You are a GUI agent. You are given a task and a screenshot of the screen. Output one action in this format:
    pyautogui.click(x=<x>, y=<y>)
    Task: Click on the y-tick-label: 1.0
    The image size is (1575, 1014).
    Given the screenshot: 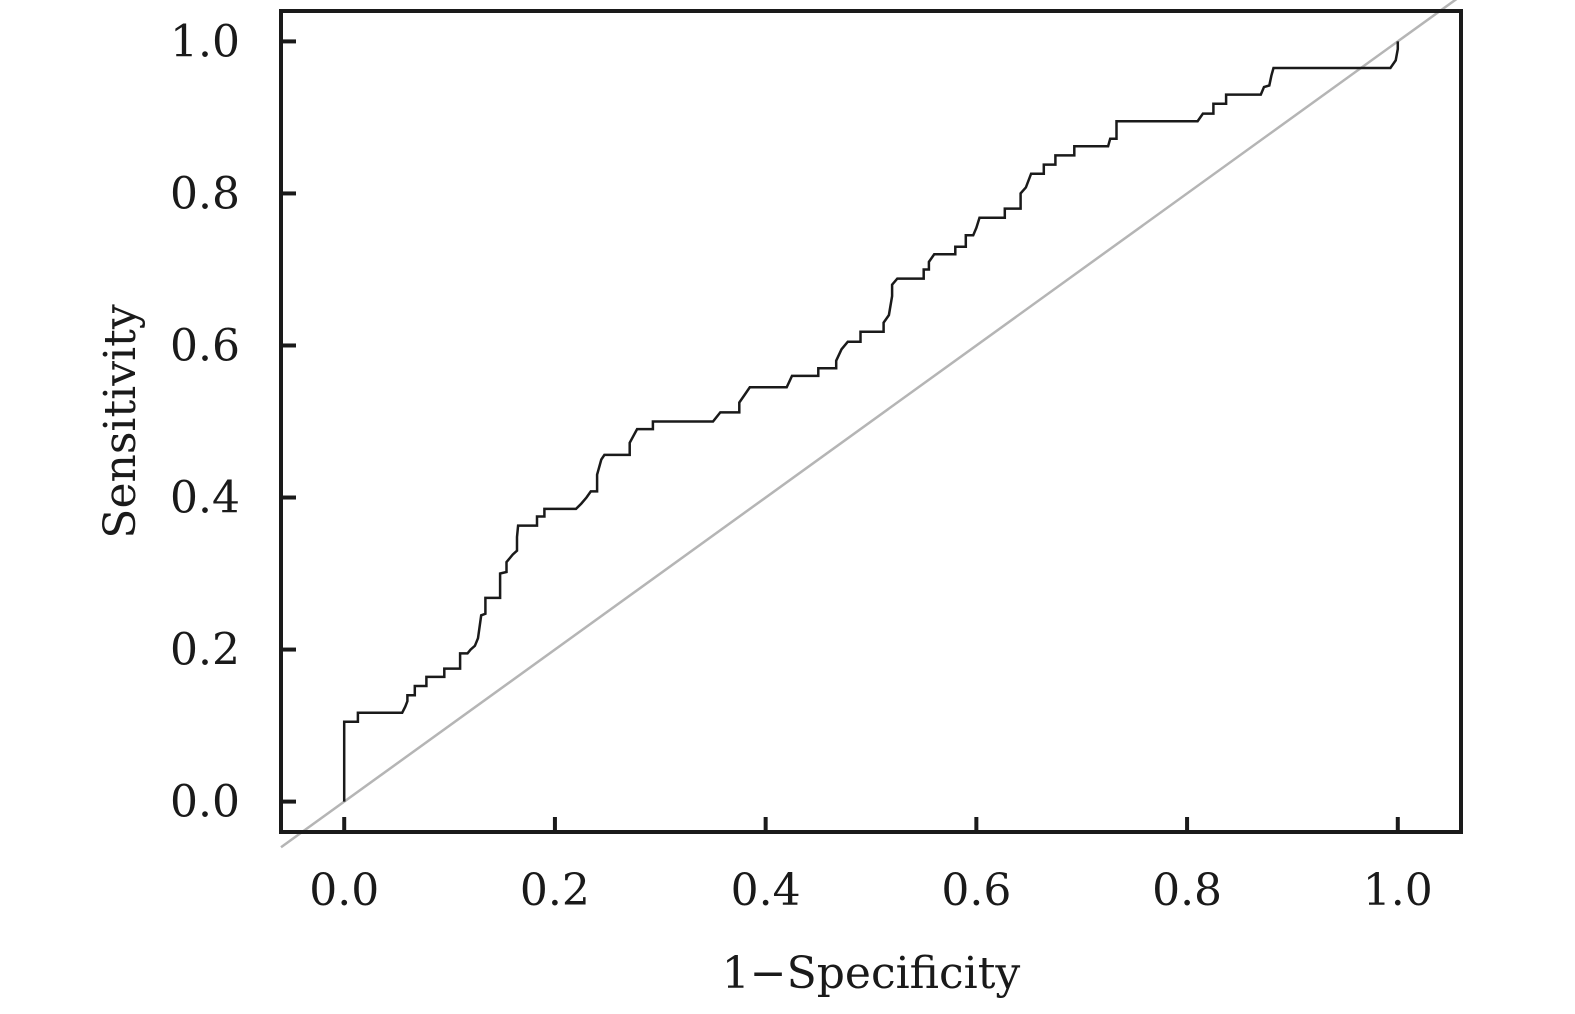 What is the action you would take?
    pyautogui.click(x=205, y=41)
    